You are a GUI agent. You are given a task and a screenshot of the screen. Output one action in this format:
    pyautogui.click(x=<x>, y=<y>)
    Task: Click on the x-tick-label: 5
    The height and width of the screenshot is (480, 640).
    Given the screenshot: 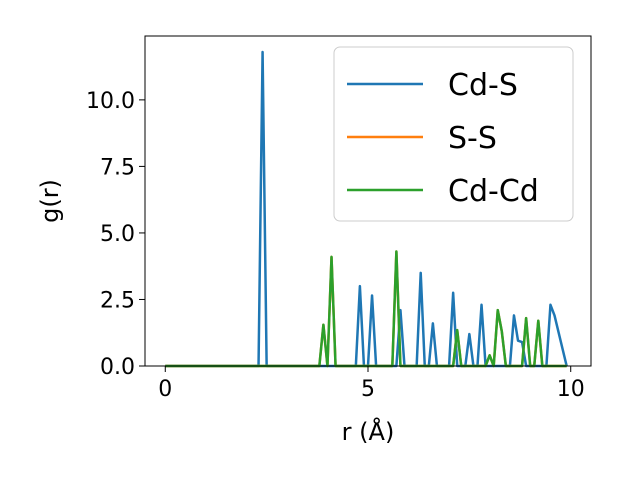 What is the action you would take?
    pyautogui.click(x=368, y=389)
    